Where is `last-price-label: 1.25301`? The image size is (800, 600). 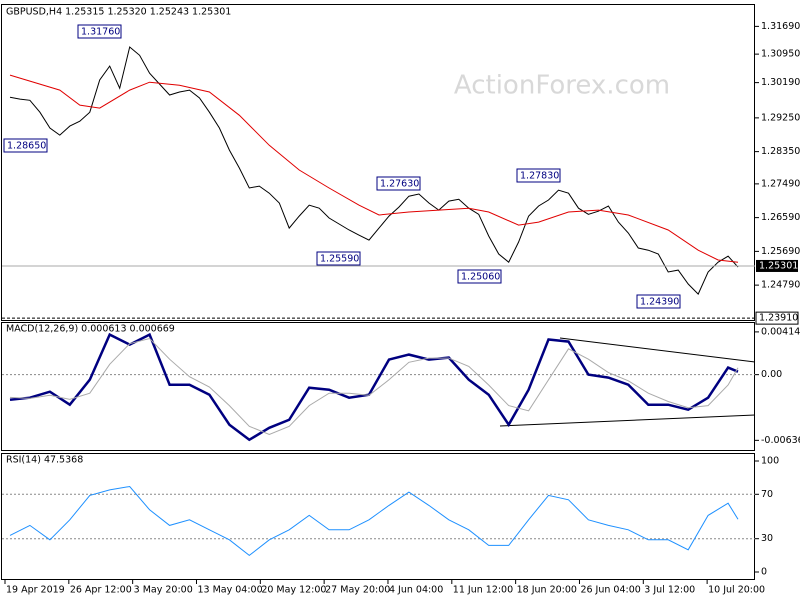
last-price-label: 1.25301 is located at coordinates (778, 265).